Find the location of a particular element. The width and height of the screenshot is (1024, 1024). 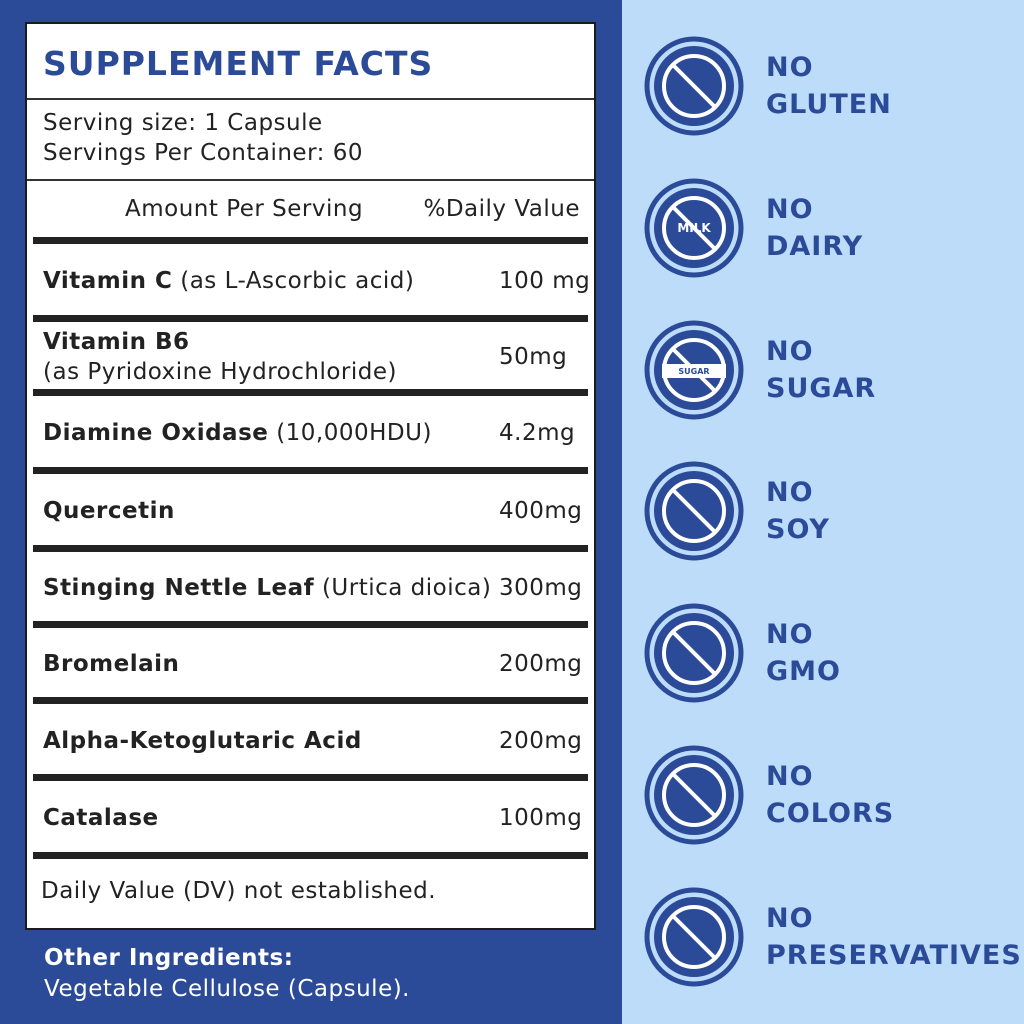

row-label: Alpha-Ketoglutaric Acid is located at coordinates (202, 741).